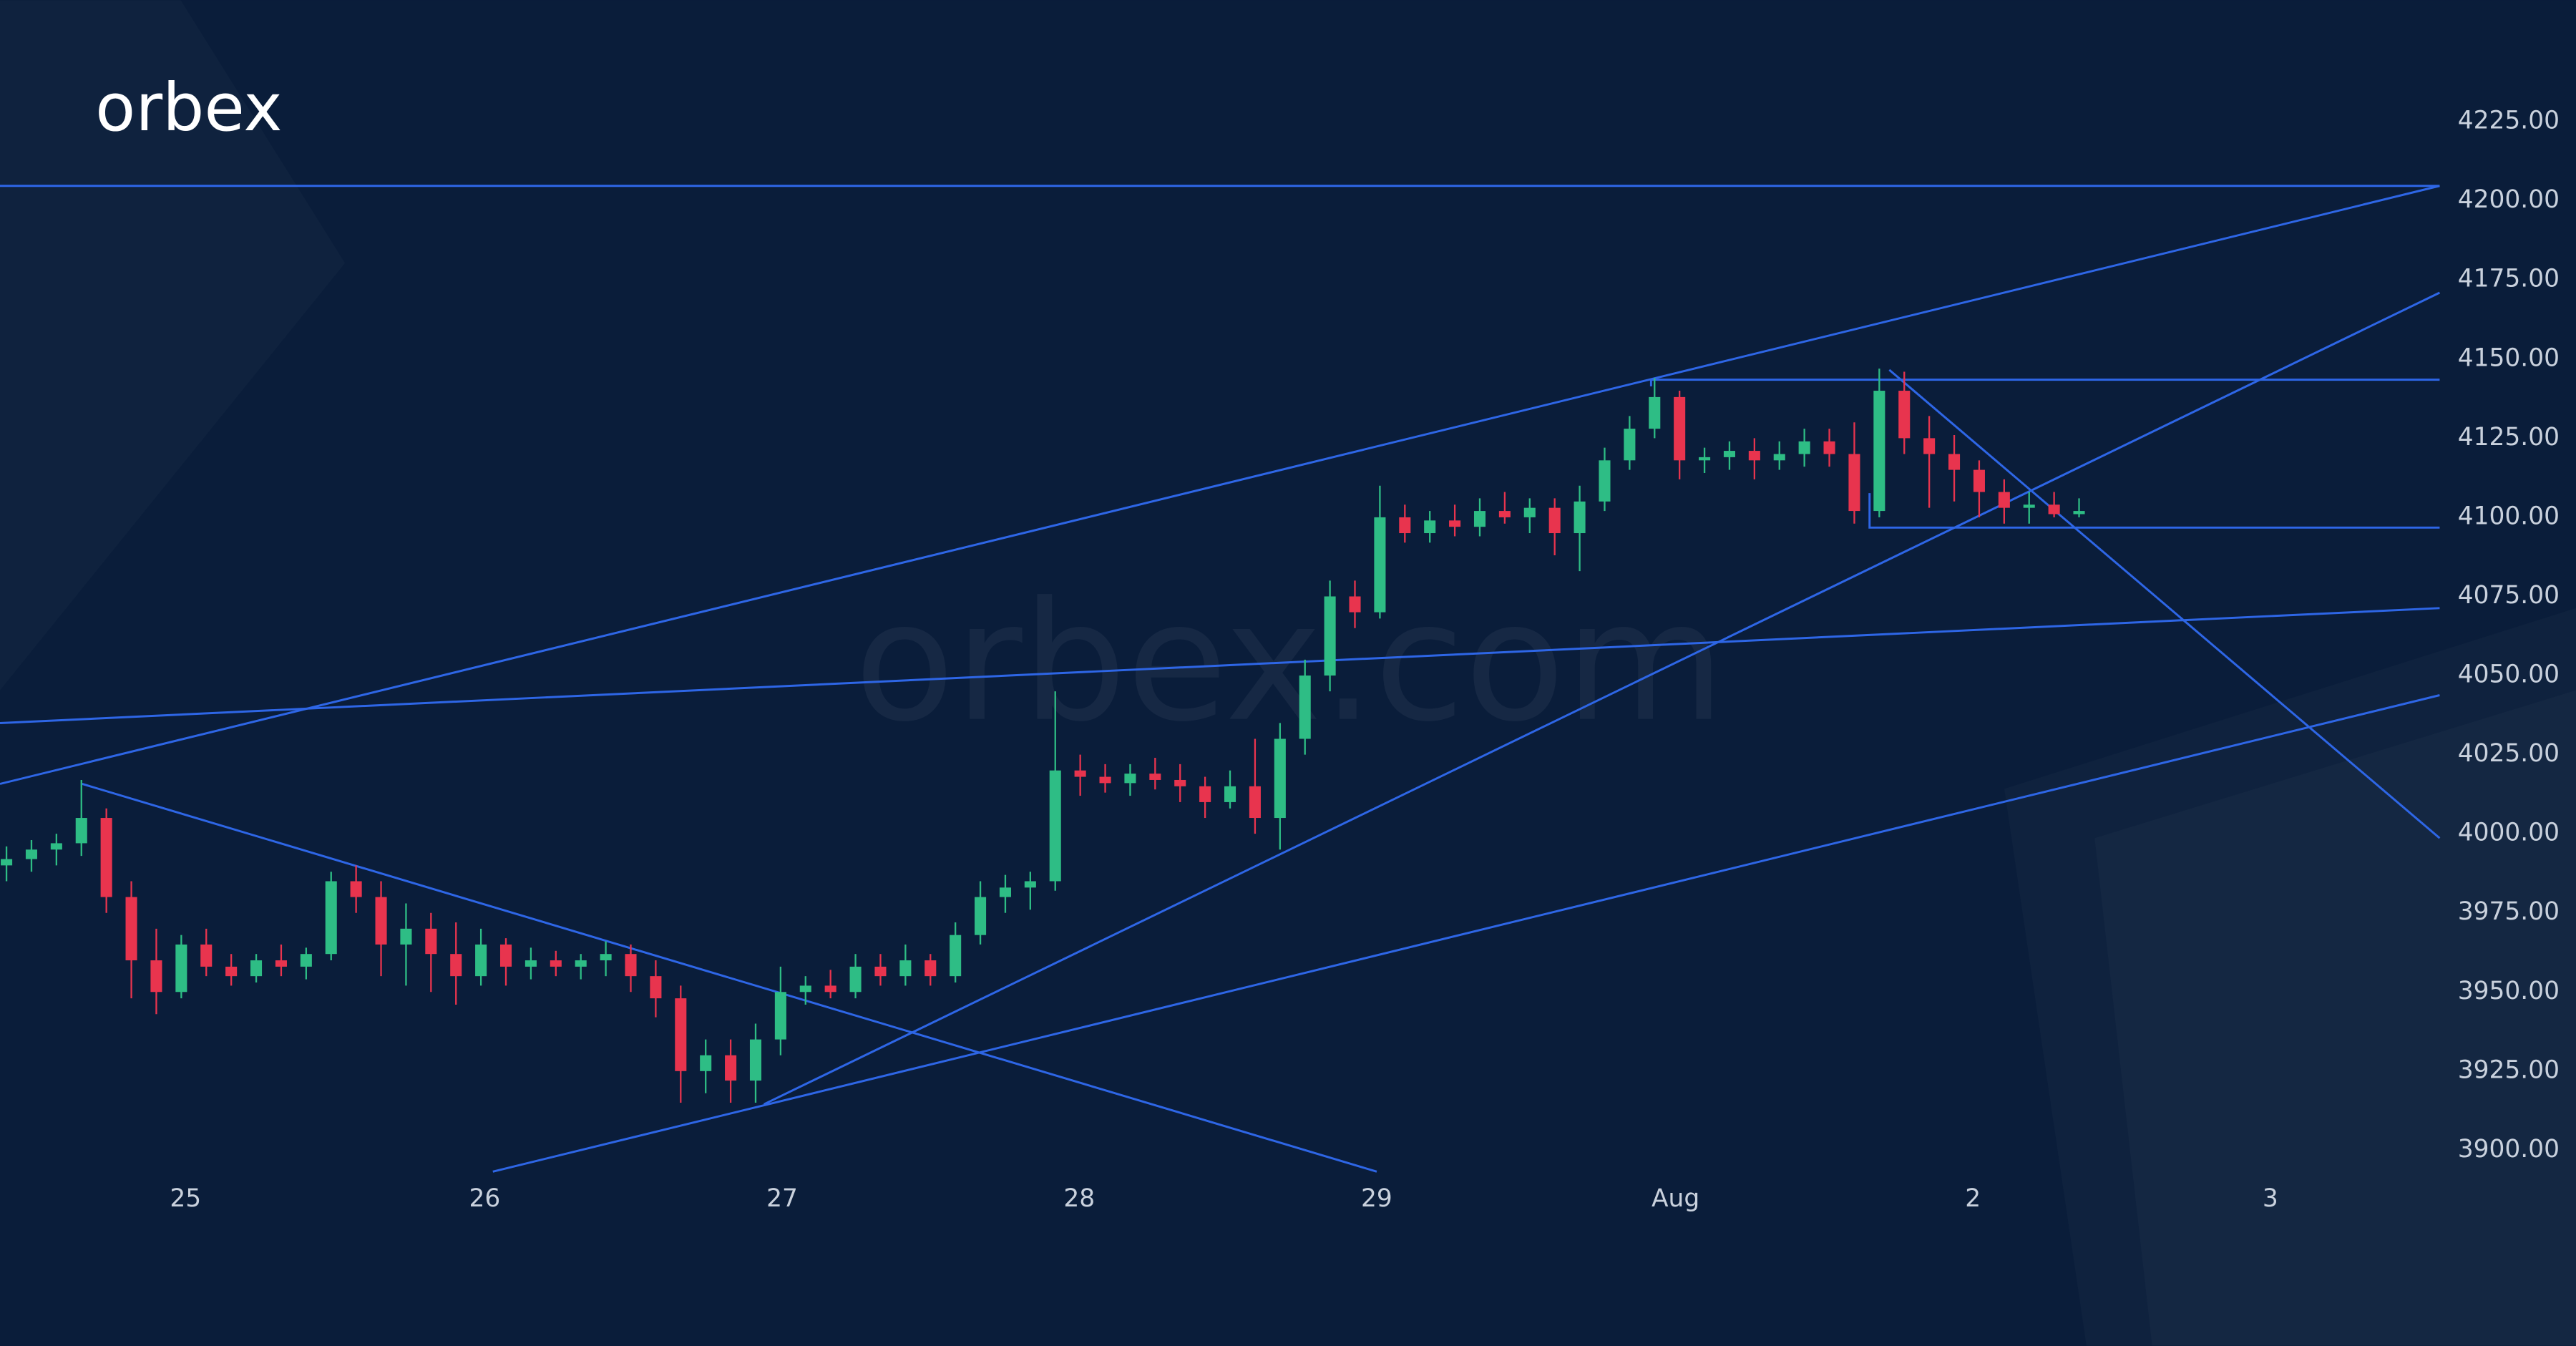  What do you see at coordinates (1675, 1198) in the screenshot?
I see `x-tick-label: Aug` at bounding box center [1675, 1198].